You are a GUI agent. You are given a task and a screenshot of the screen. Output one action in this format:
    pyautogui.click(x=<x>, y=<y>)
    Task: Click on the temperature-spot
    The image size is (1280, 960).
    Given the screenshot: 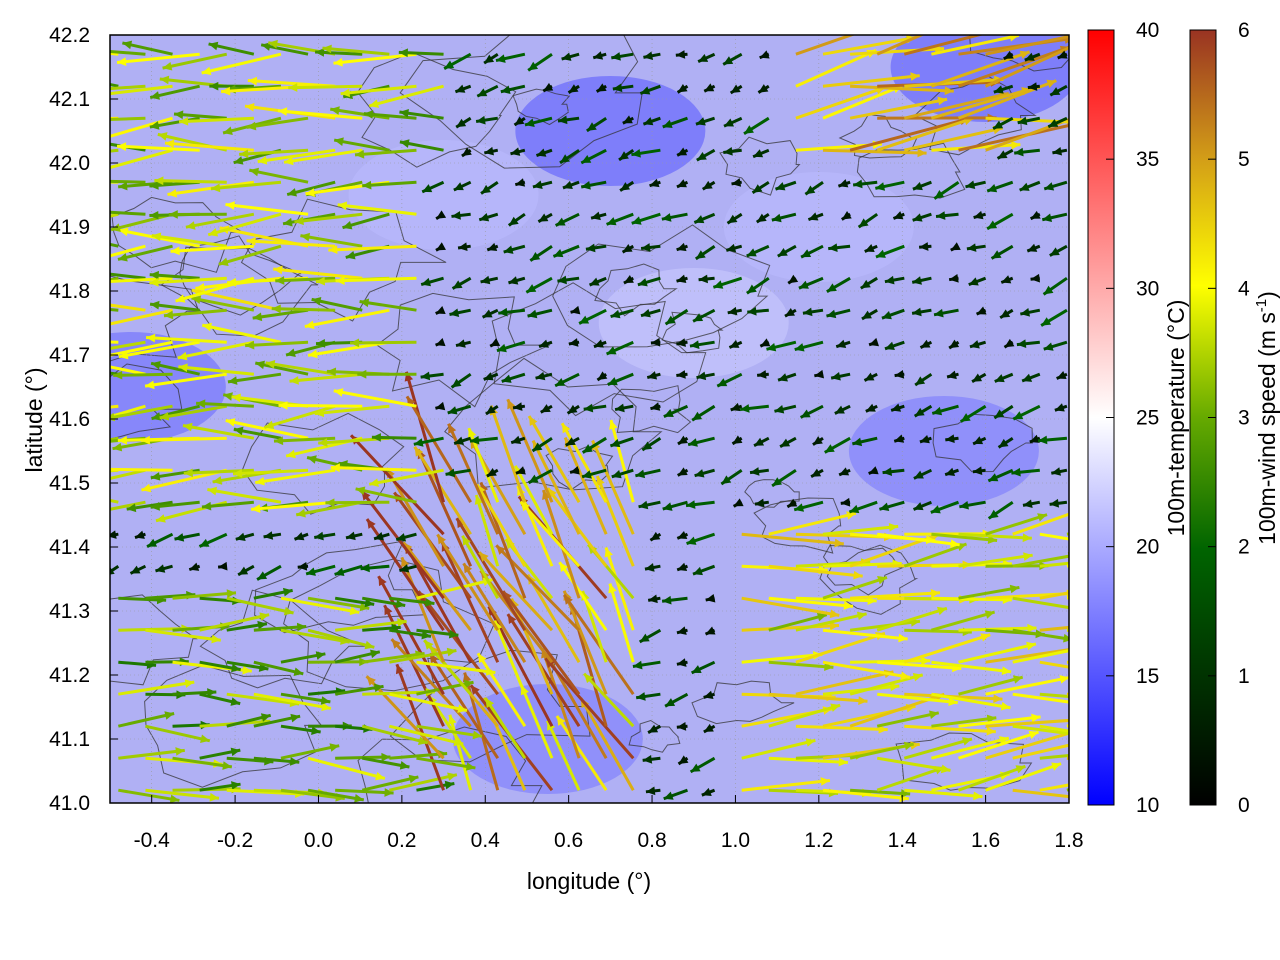 What is the action you would take?
    pyautogui.click(x=943, y=451)
    